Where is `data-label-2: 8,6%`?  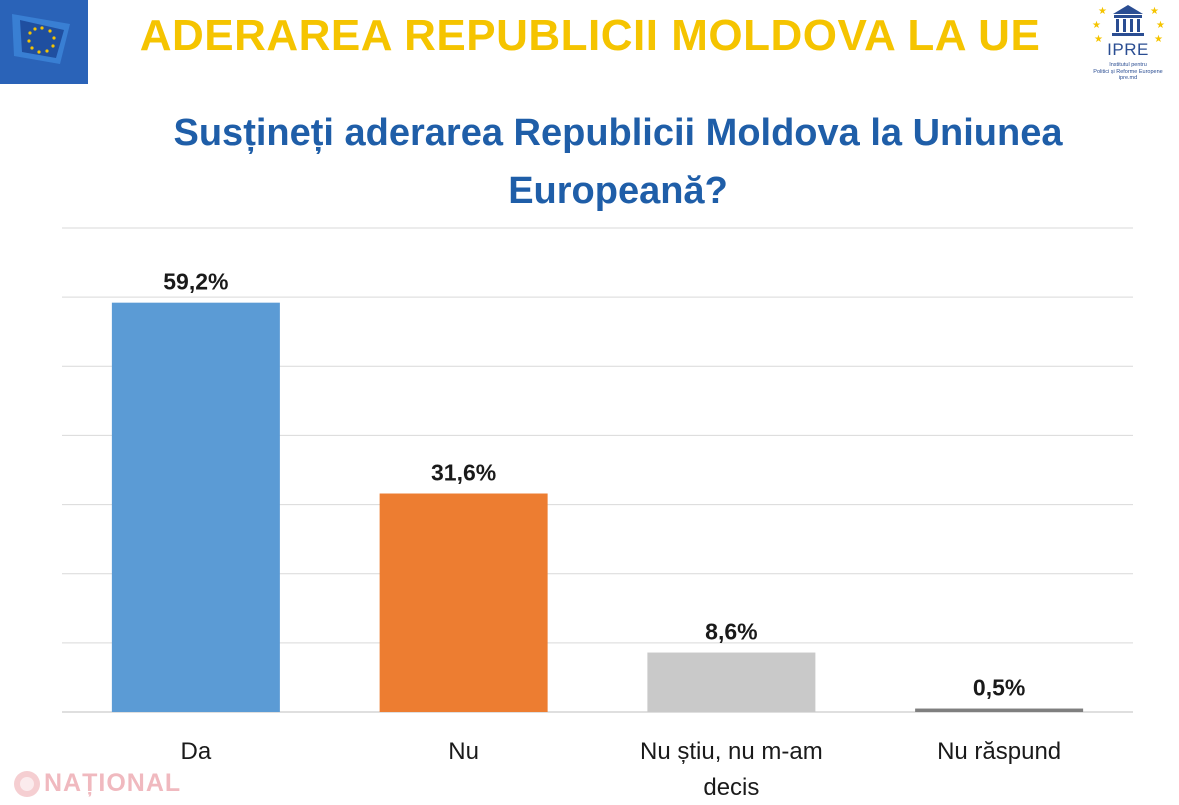
data-label-2: 8,6% is located at coordinates (731, 632).